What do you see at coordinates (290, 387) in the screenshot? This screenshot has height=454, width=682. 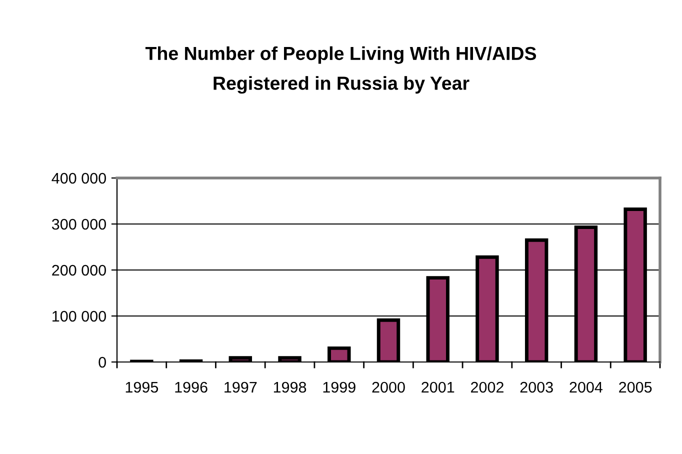 I see `x-tick-label: 1998` at bounding box center [290, 387].